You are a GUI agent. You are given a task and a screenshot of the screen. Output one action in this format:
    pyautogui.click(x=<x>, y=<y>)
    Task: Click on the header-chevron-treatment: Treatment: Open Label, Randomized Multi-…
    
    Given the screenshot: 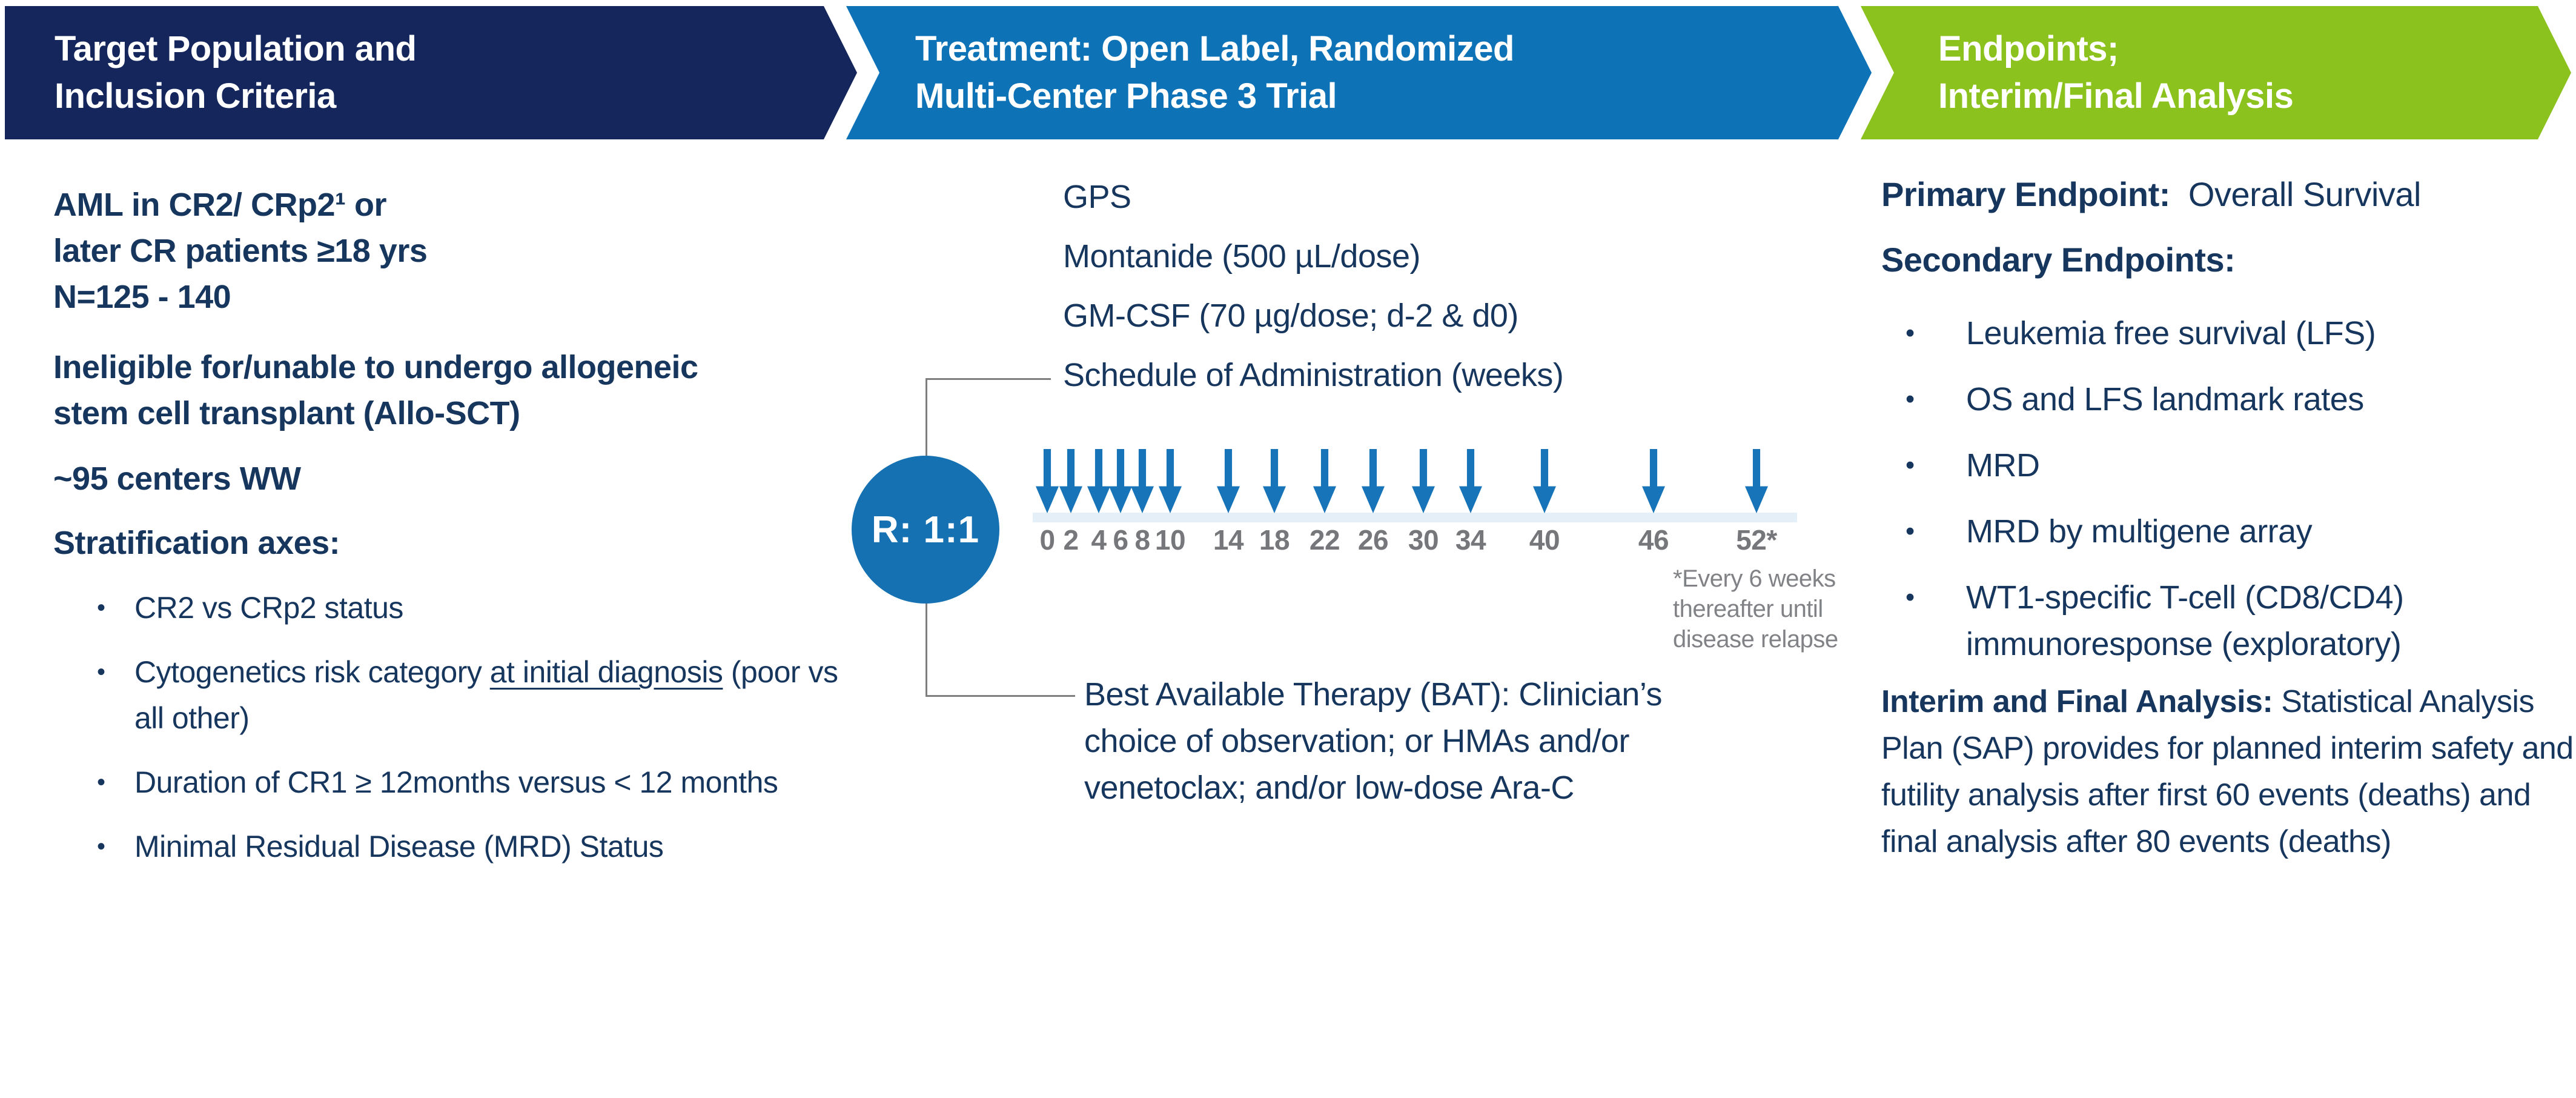 What is the action you would take?
    pyautogui.click(x=1359, y=72)
    